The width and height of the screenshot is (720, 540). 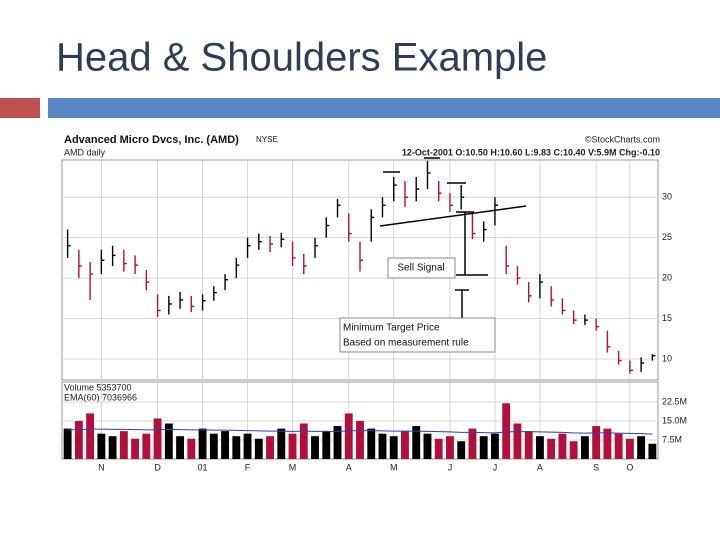 What do you see at coordinates (622, 139) in the screenshot?
I see `source: ©StockCharts.com` at bounding box center [622, 139].